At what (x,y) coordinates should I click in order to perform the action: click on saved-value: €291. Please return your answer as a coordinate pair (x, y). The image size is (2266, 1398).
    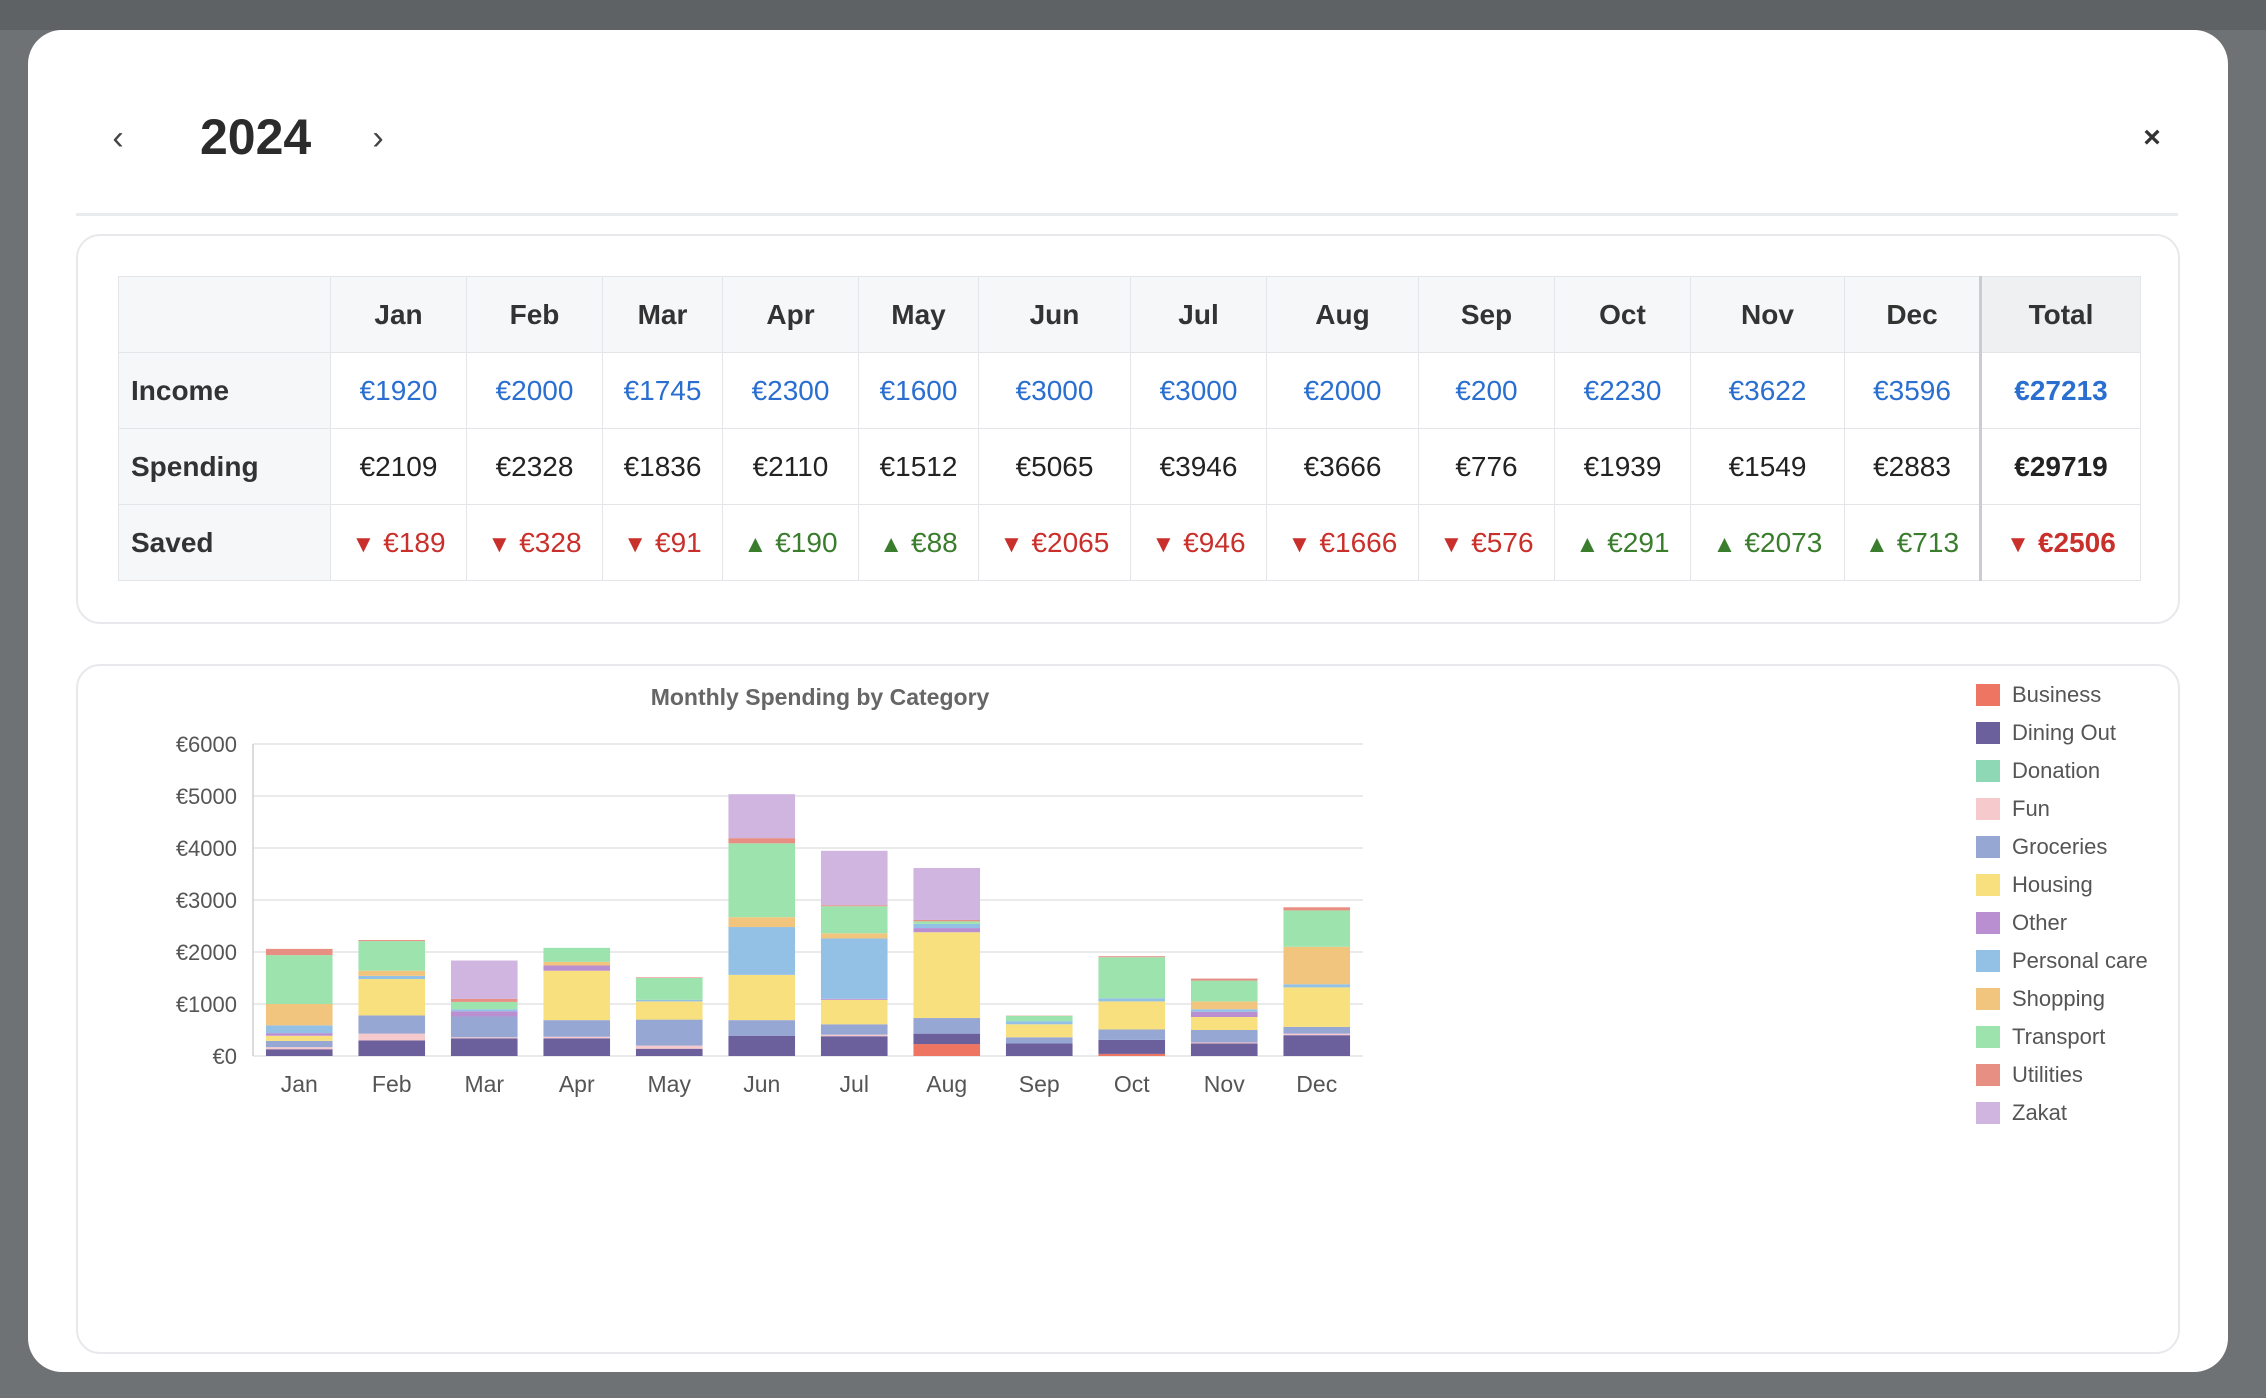
    Looking at the image, I should click on (1638, 542).